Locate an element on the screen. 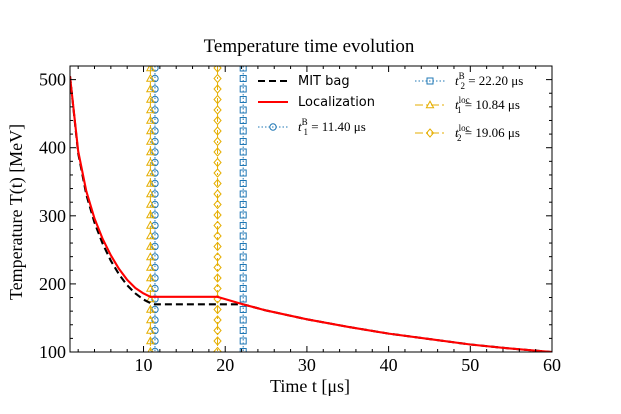 The width and height of the screenshot is (621, 414). x-tick-label: 60 is located at coordinates (552, 365).